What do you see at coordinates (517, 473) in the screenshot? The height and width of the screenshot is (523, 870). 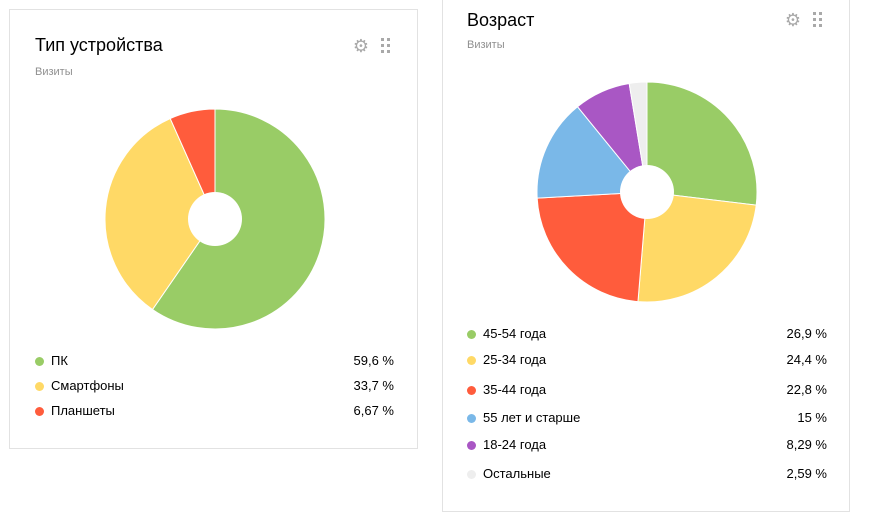 I see `legend-label: Остальные` at bounding box center [517, 473].